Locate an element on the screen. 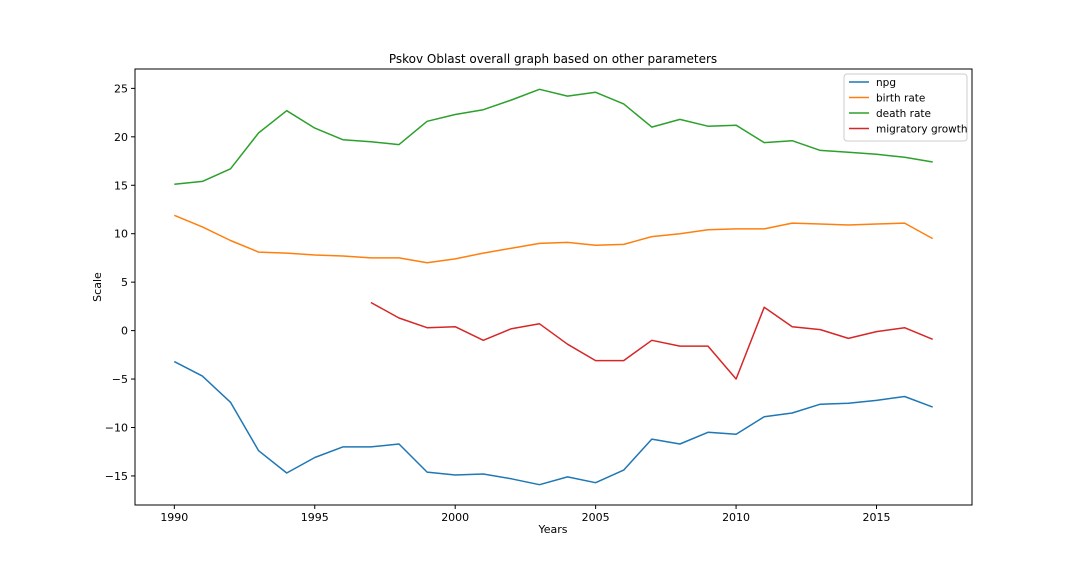 This screenshot has height=576, width=1080. legend-label: migratory growth is located at coordinates (922, 130).